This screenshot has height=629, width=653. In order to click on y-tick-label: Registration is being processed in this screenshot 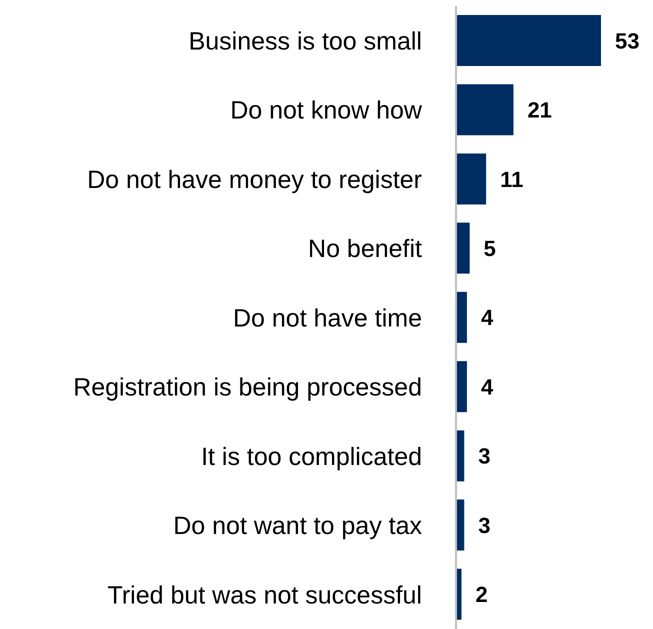, I will do `click(247, 388)`.